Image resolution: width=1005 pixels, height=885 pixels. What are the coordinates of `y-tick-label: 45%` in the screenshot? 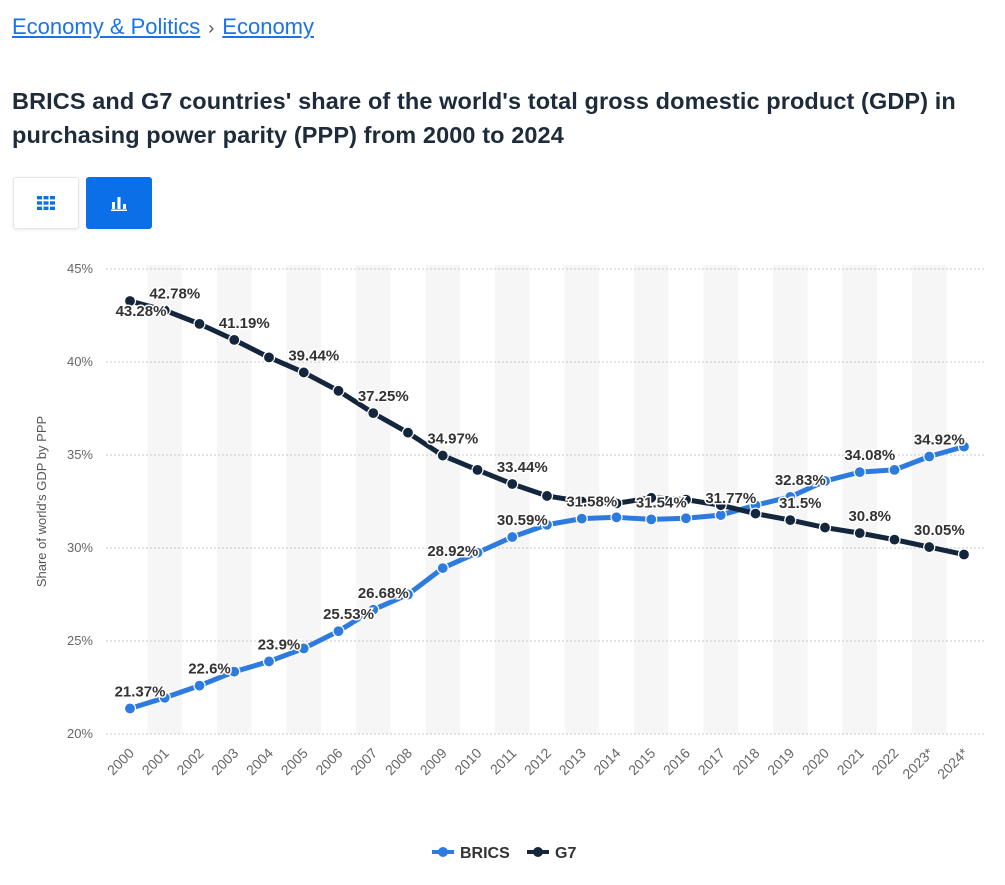 It's located at (80, 268).